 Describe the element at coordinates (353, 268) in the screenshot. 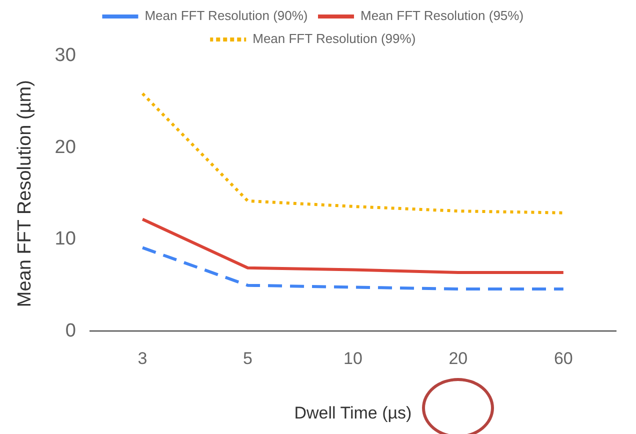

I see `line-series` at that location.